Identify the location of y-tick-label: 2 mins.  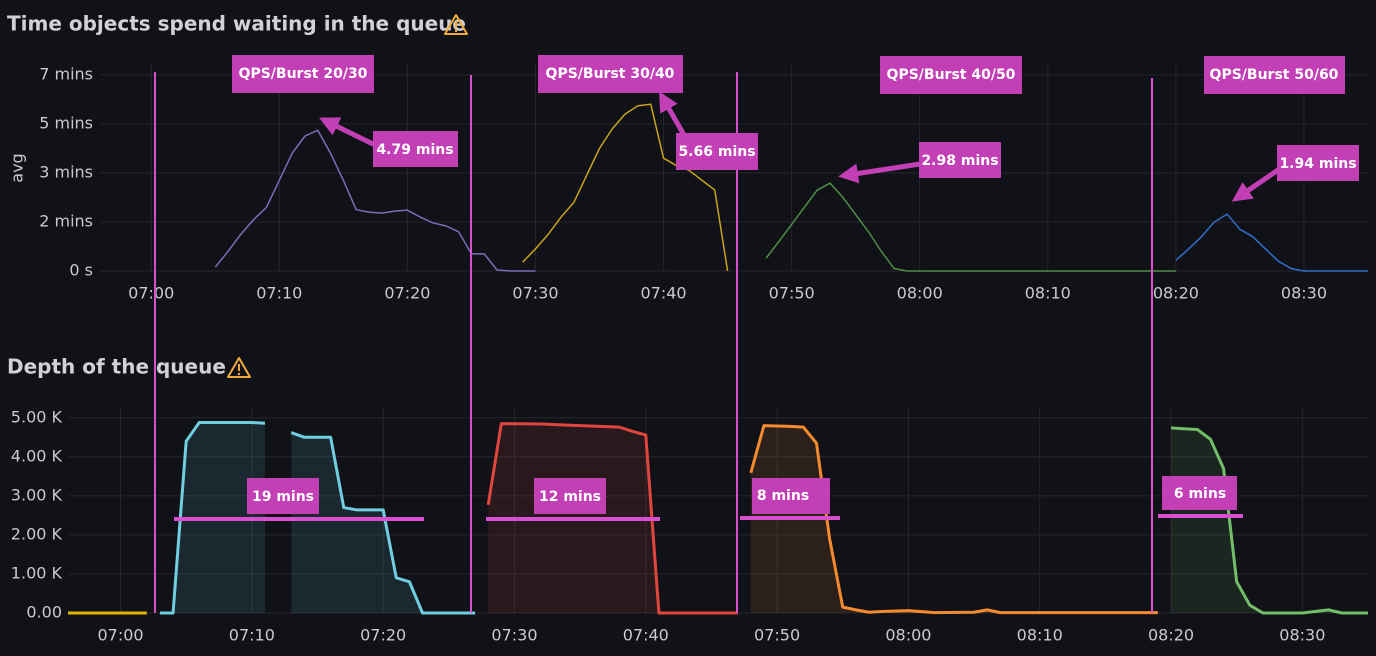
(66, 220).